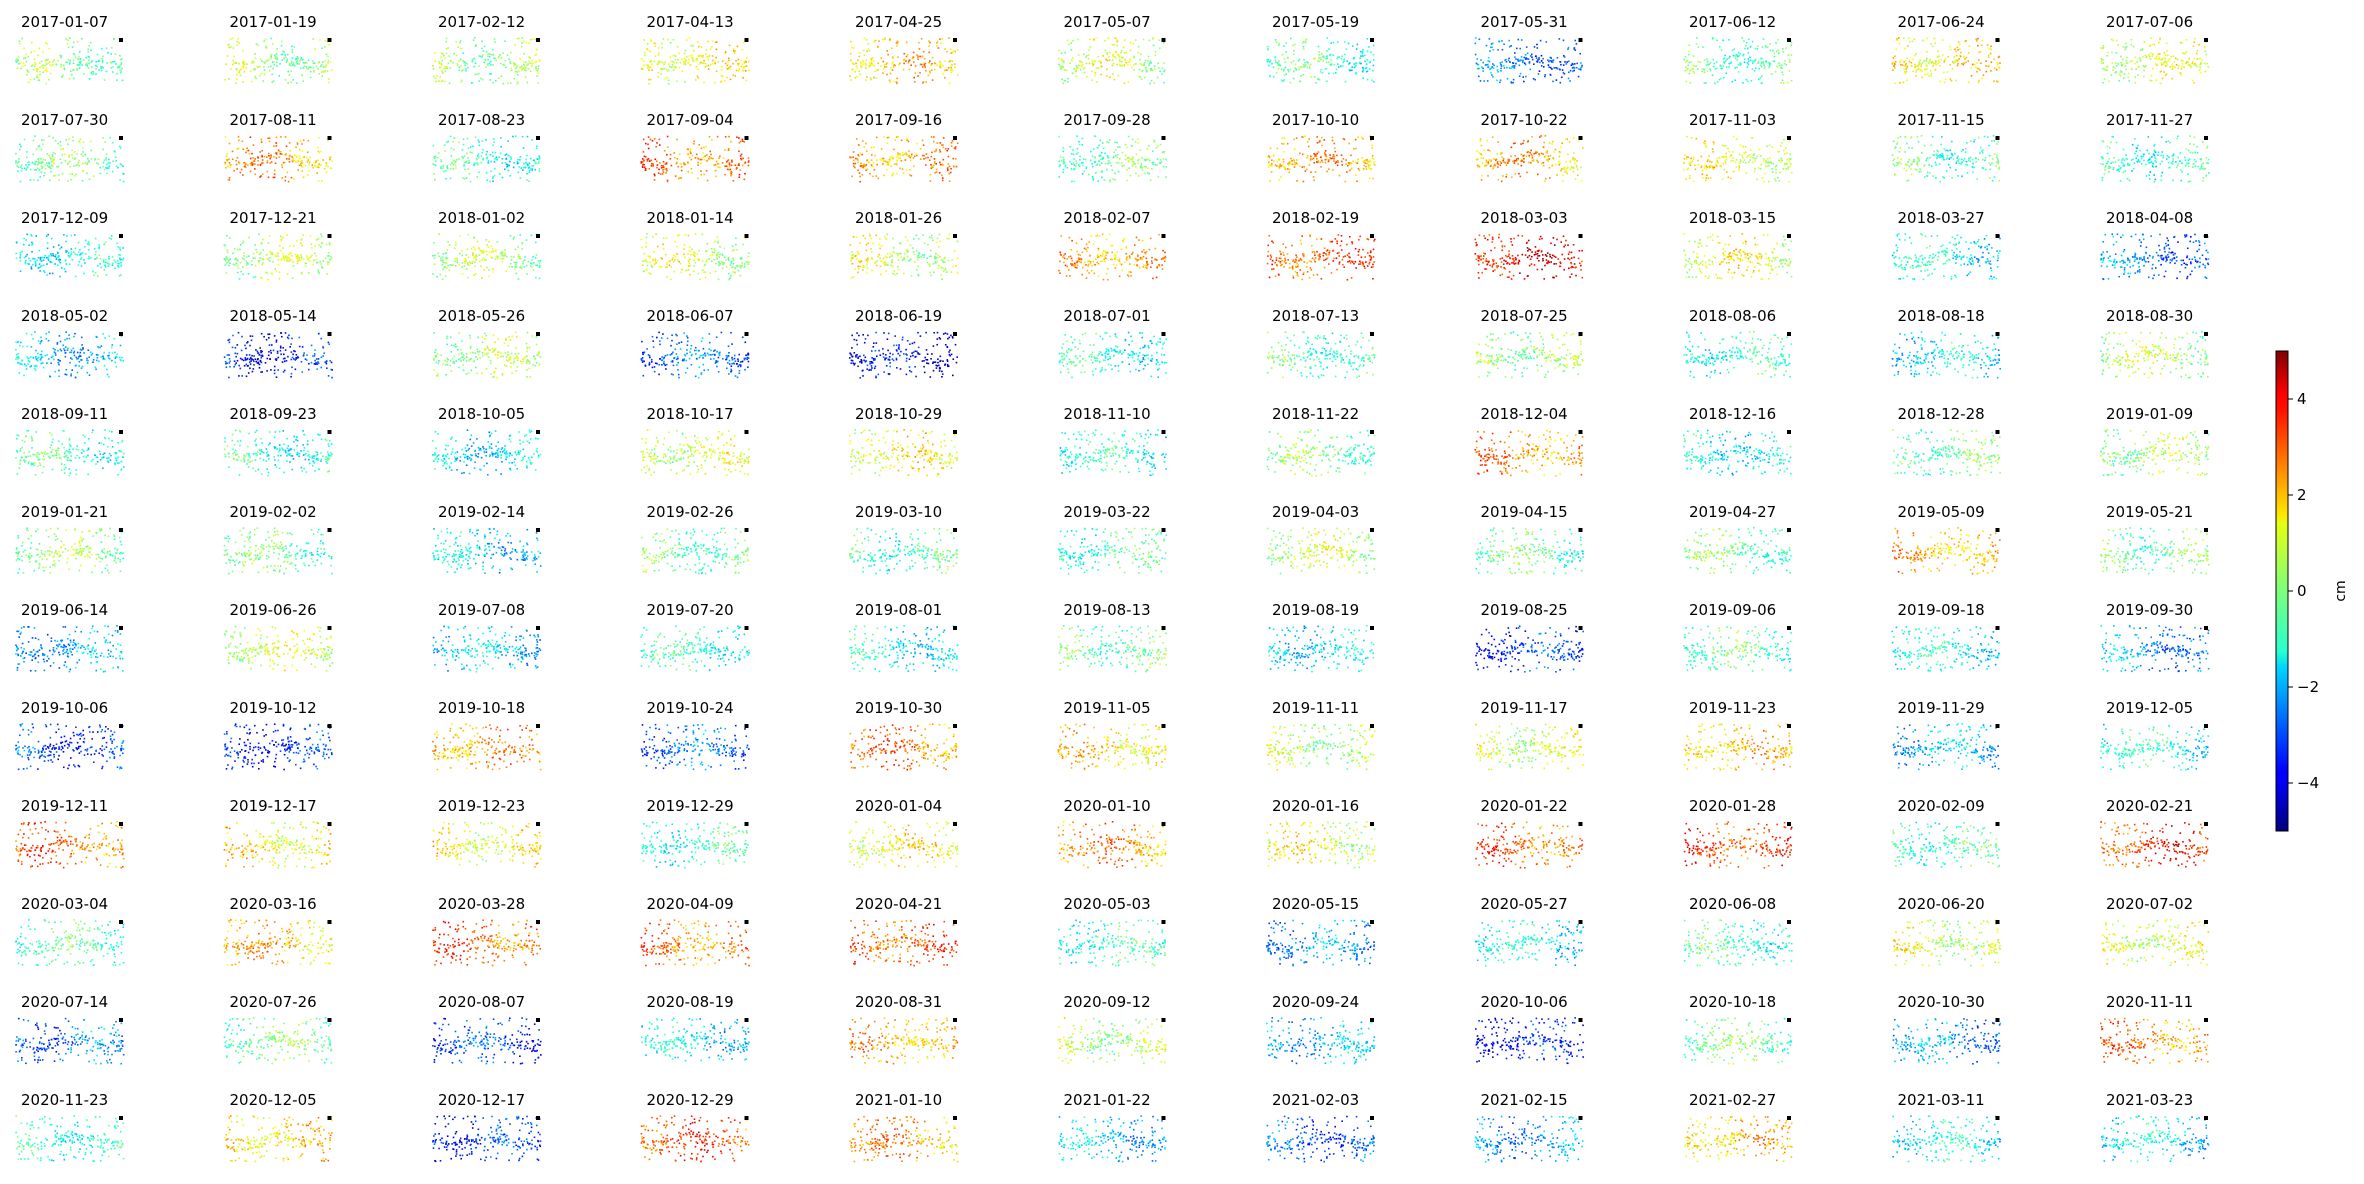 The height and width of the screenshot is (1184, 2364). What do you see at coordinates (1315, 610) in the screenshot?
I see `panel-title: 2019-08-19` at bounding box center [1315, 610].